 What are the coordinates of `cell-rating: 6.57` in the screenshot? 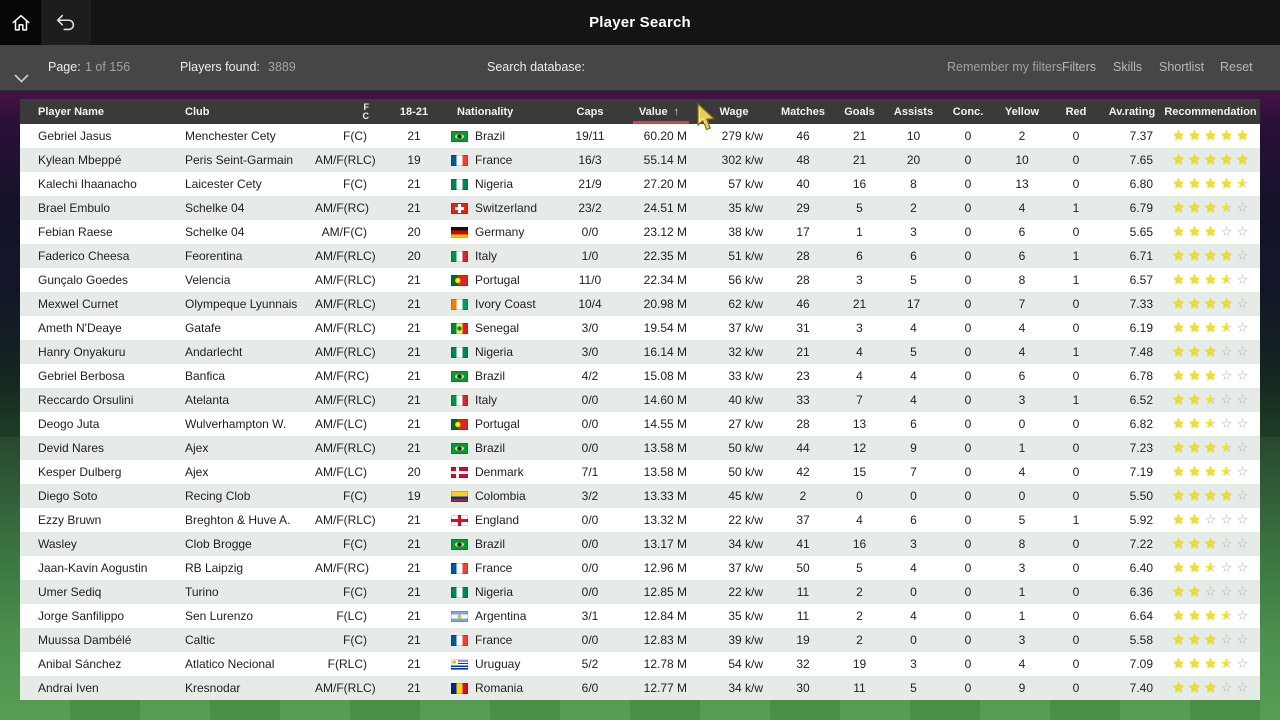 It's located at (1141, 280).